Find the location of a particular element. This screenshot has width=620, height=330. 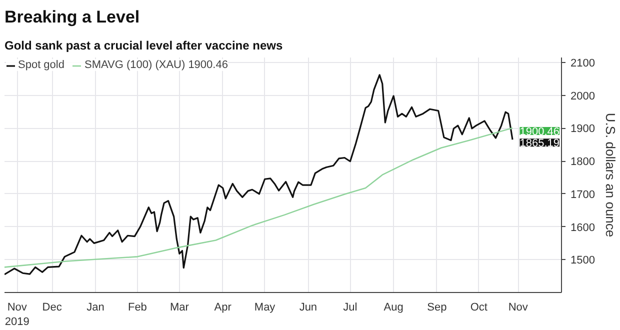

x-tick-label: Nov is located at coordinates (518, 308).